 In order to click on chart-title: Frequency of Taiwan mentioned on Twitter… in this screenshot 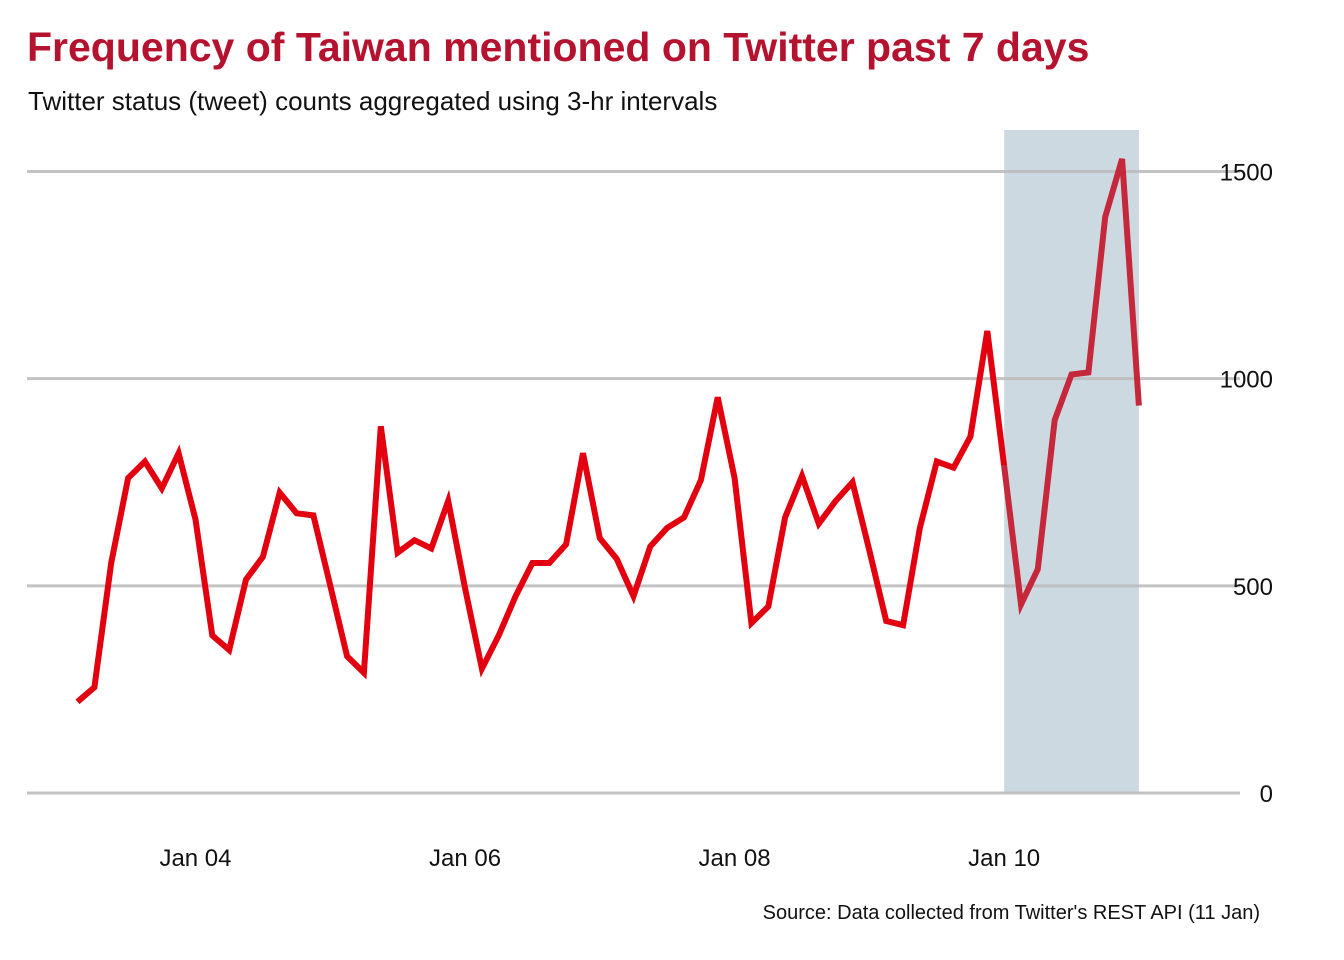, I will do `click(558, 47)`.